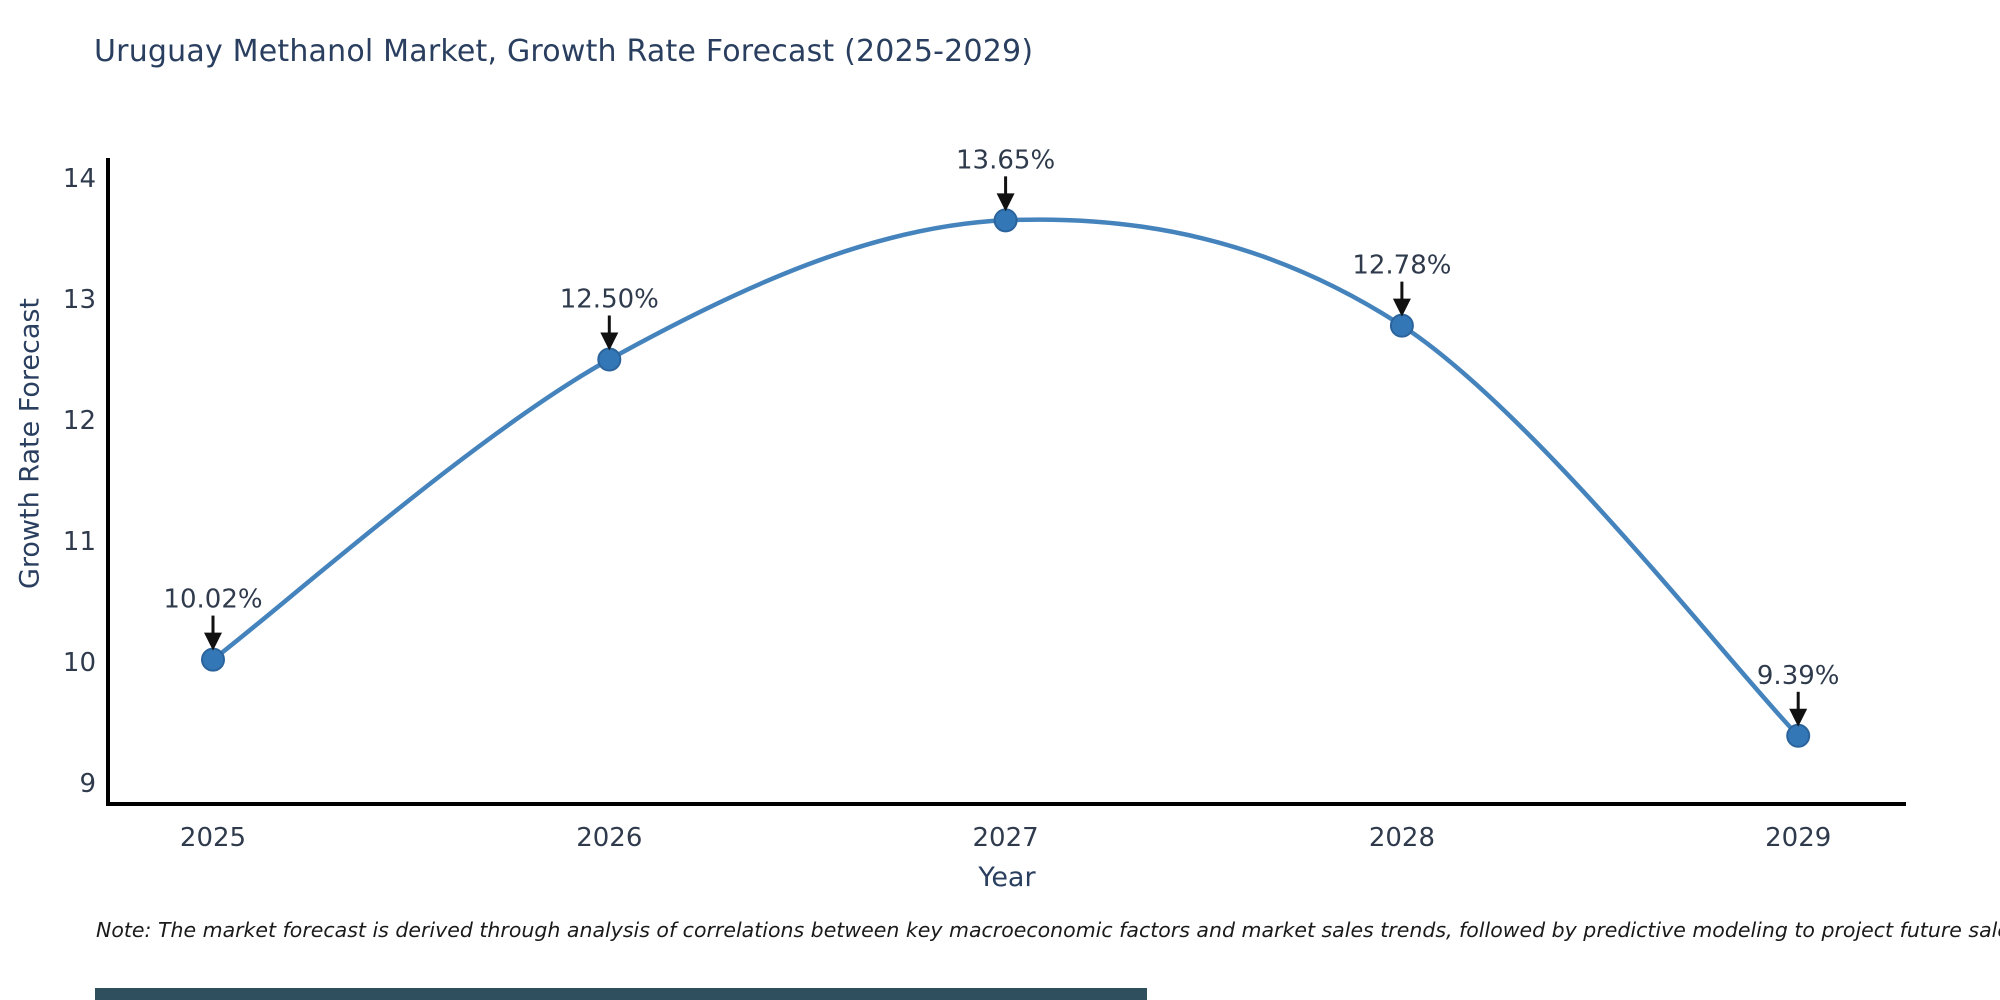 The height and width of the screenshot is (1000, 2000). Describe the element at coordinates (609, 300) in the screenshot. I see `data-point-label: 12.50%` at that location.